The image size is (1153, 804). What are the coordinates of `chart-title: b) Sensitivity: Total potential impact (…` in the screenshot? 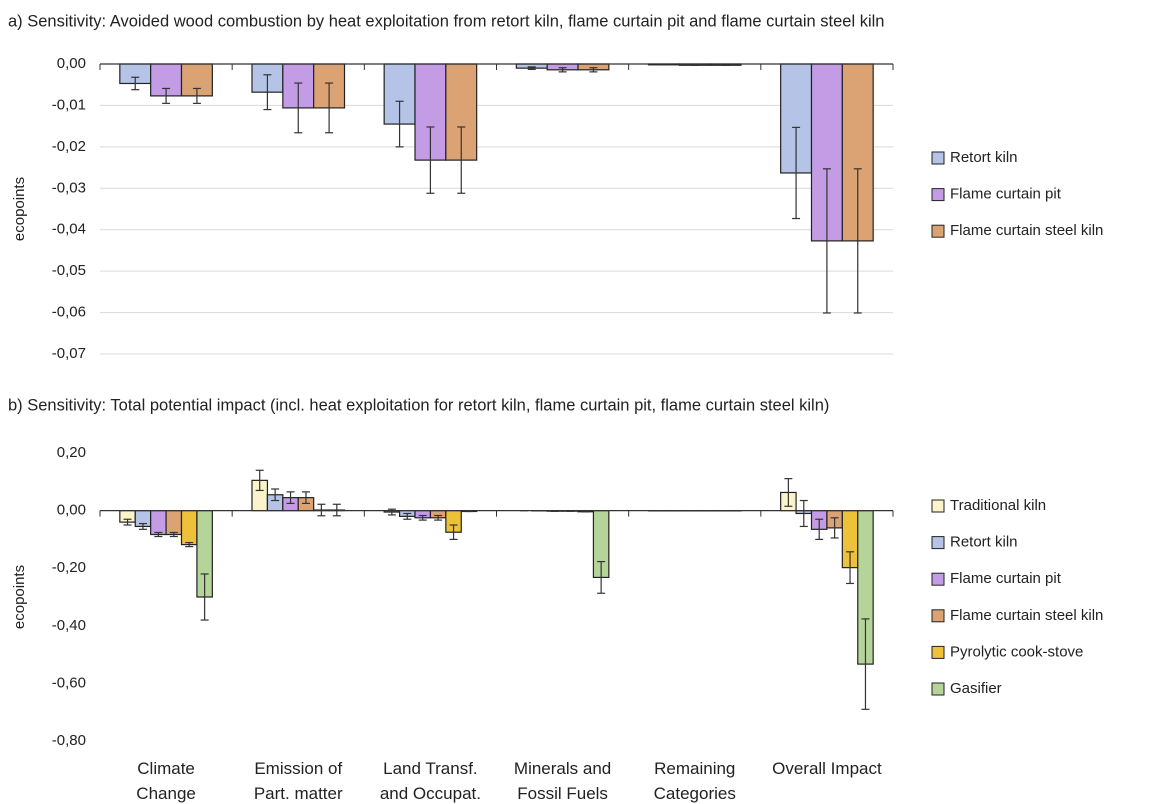 It's located at (418, 405).